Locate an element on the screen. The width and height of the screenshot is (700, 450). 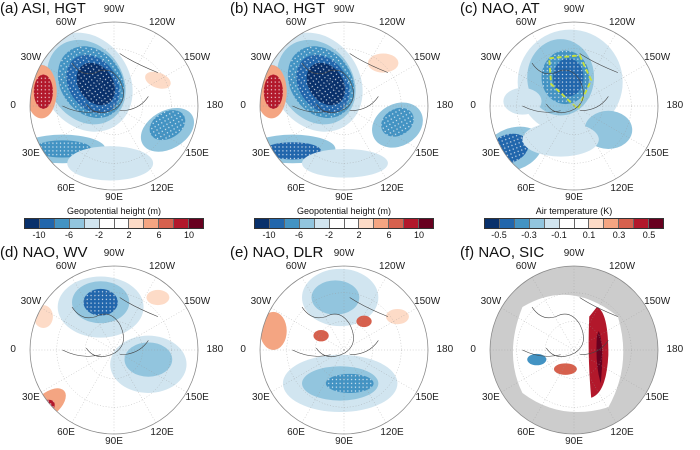
region-box is located at coordinates (570, 82).